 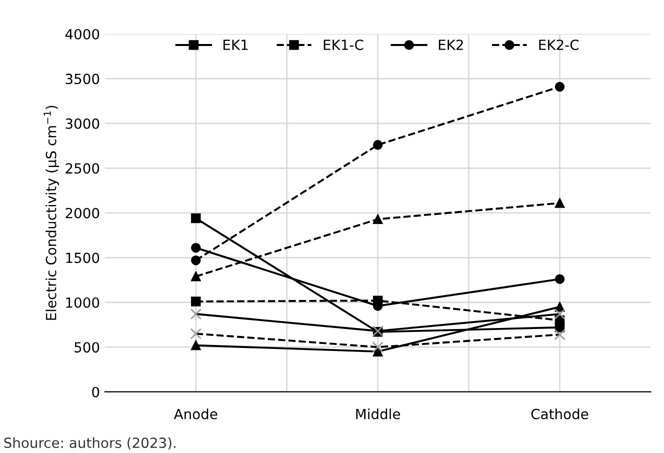 What do you see at coordinates (83, 79) in the screenshot?
I see `y-tick-label: 3500` at bounding box center [83, 79].